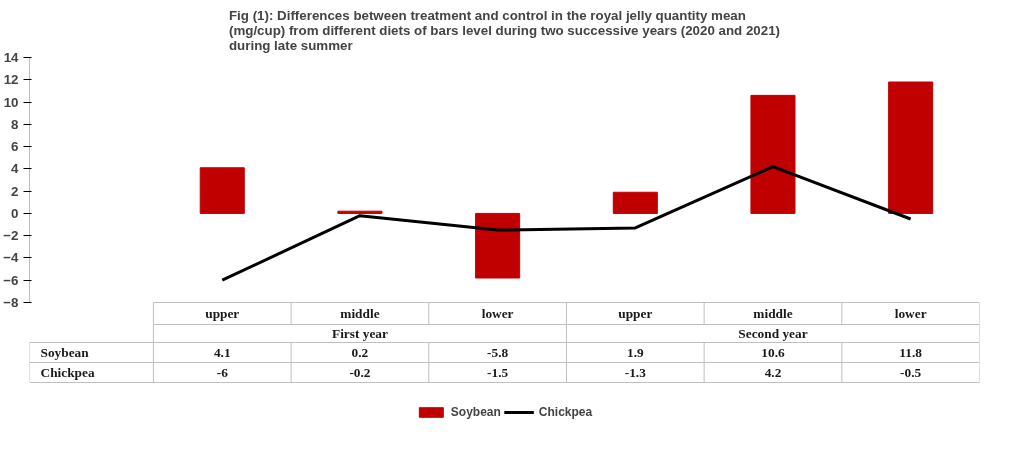  I want to click on data-label: 1.9, so click(635, 352).